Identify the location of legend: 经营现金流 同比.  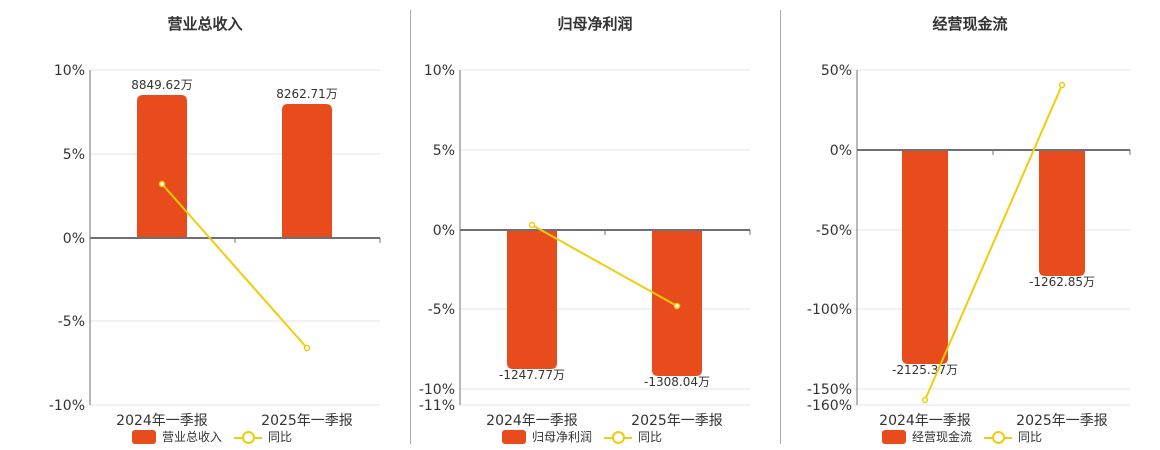
(962, 436).